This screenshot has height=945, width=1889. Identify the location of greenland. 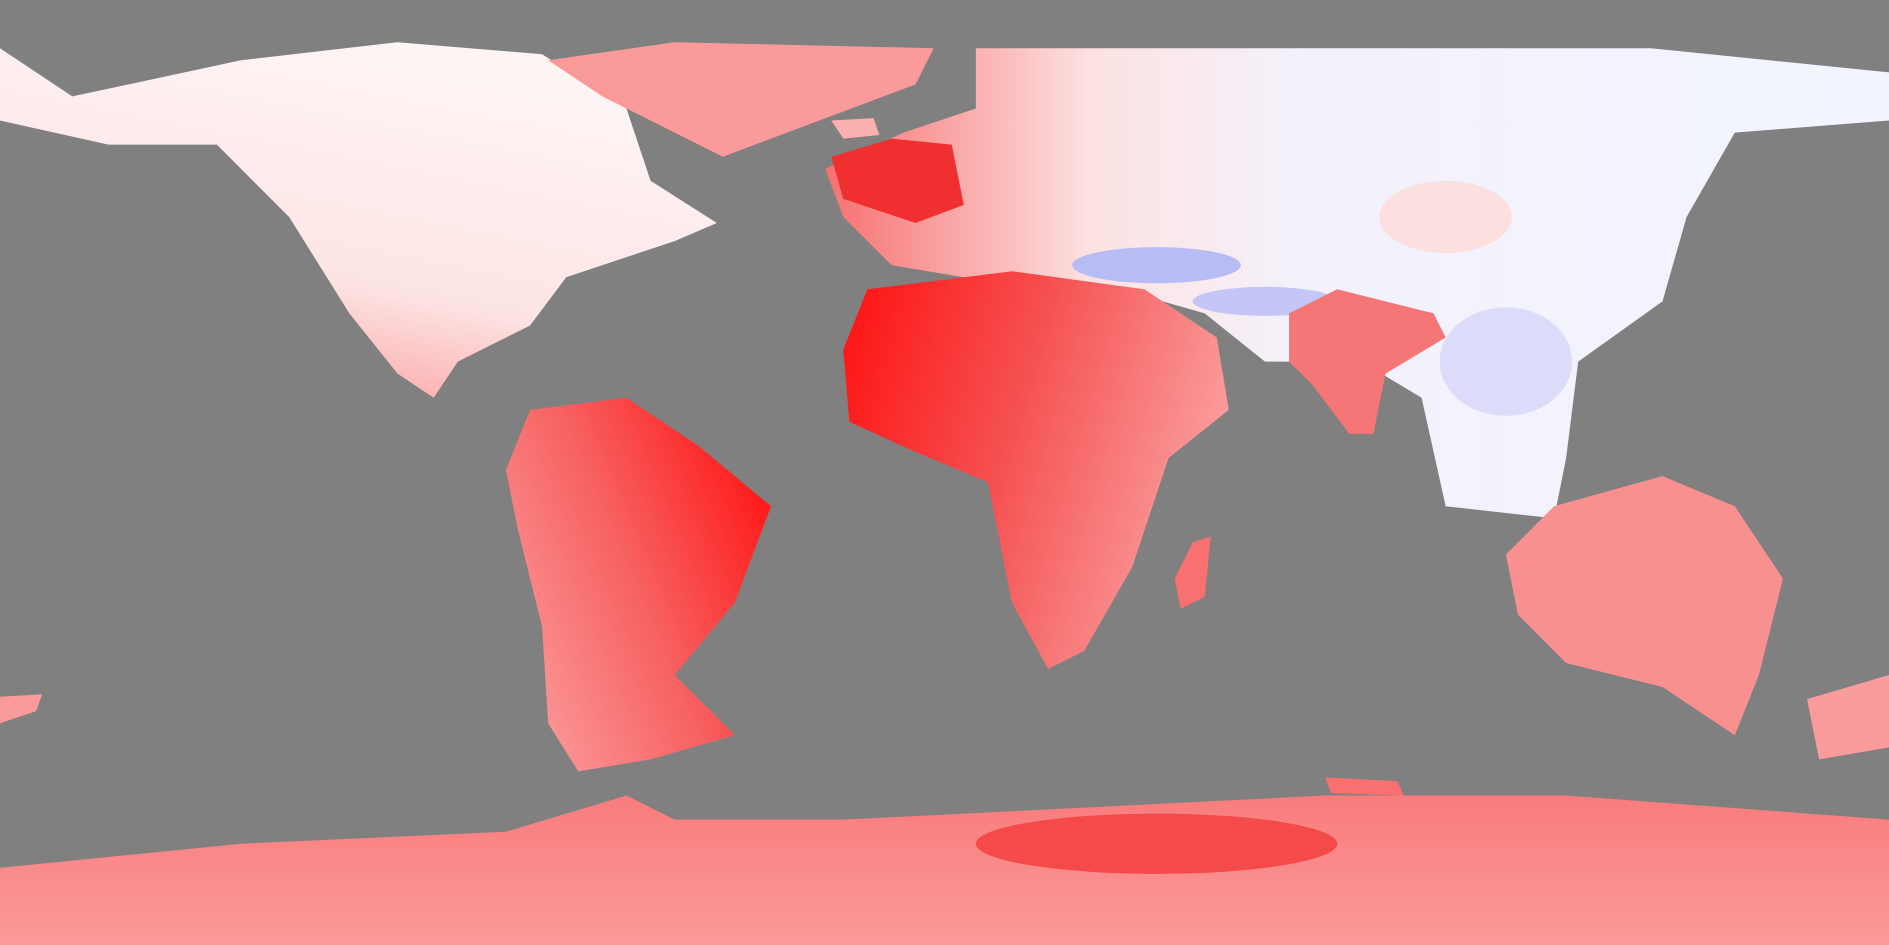
(741, 99).